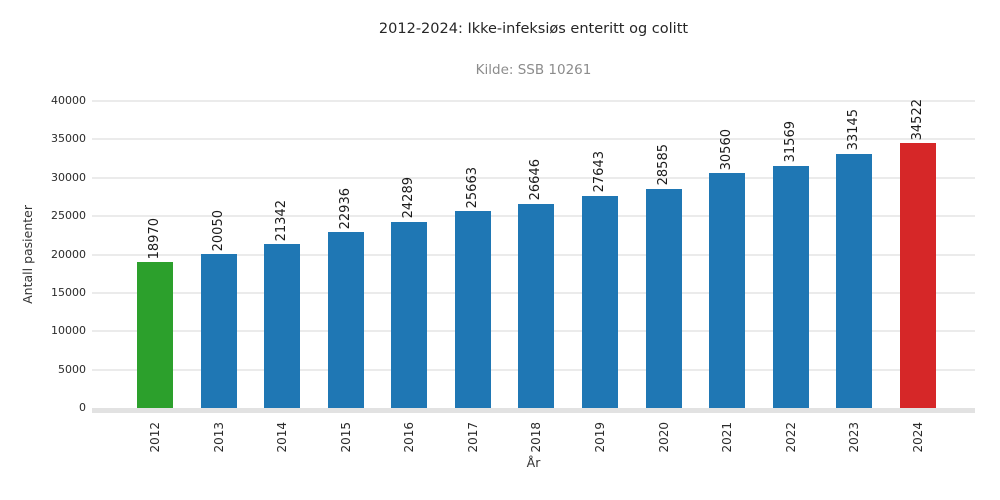 This screenshot has width=1000, height=500. I want to click on bar-2017, so click(472, 309).